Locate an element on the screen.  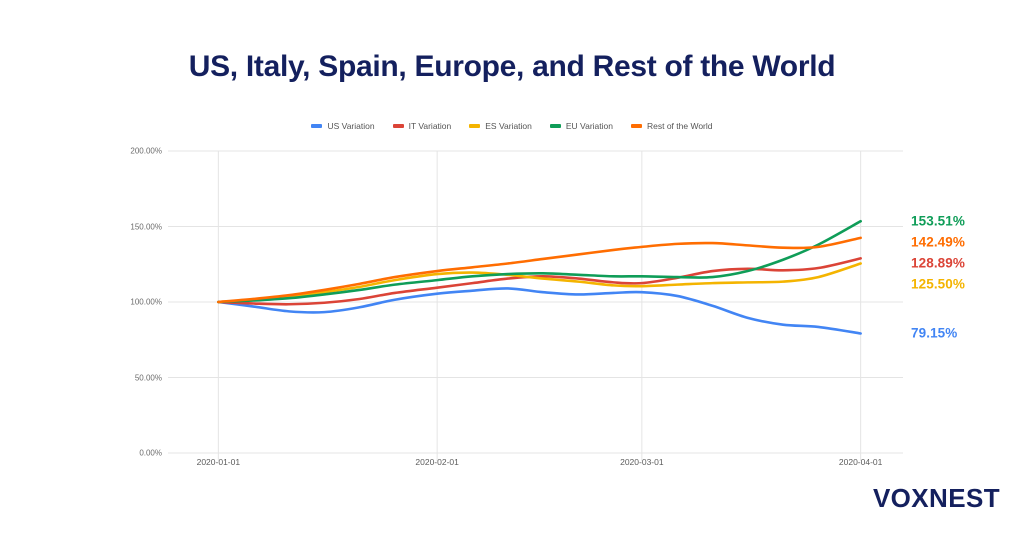
y-axis-tick-label: 50.00% is located at coordinates (148, 377).